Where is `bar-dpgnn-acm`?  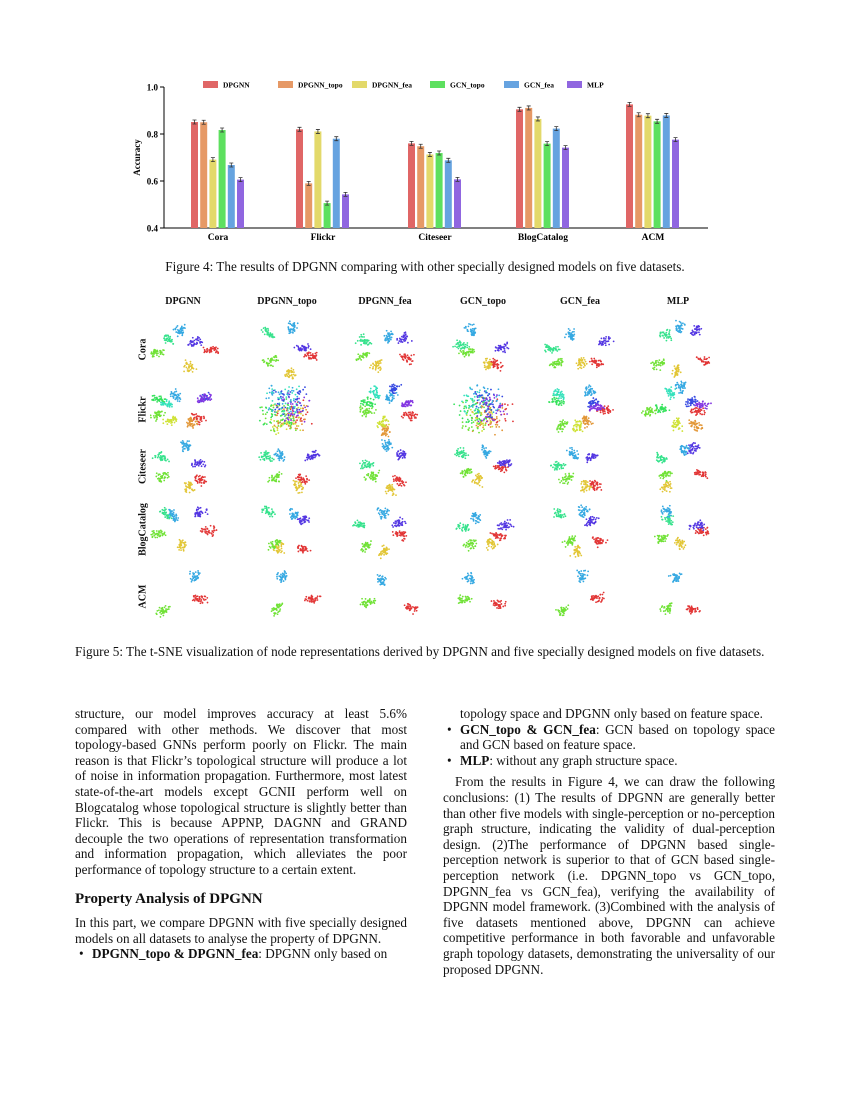
bar-dpgnn-acm is located at coordinates (629, 166).